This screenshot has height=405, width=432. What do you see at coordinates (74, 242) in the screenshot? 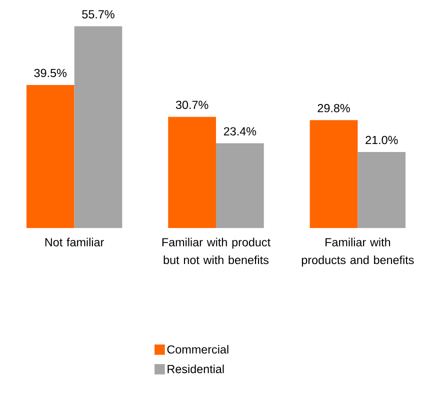
I see `x-tick-label: Not familiar` at bounding box center [74, 242].